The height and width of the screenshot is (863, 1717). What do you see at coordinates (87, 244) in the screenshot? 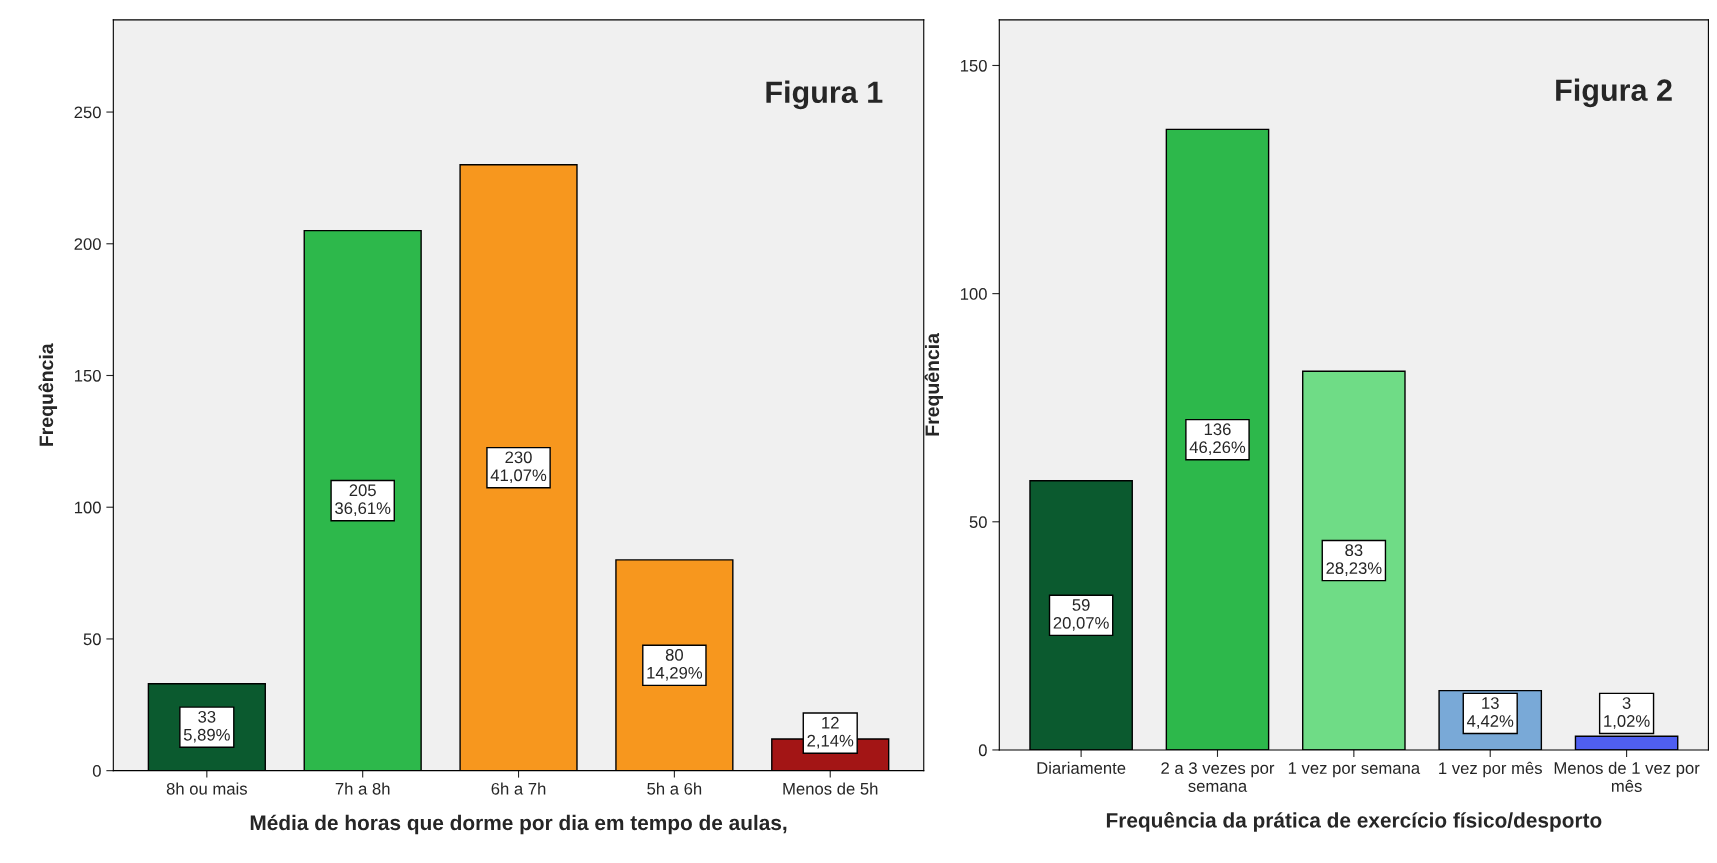
I see `y-tick-label: 200` at bounding box center [87, 244].